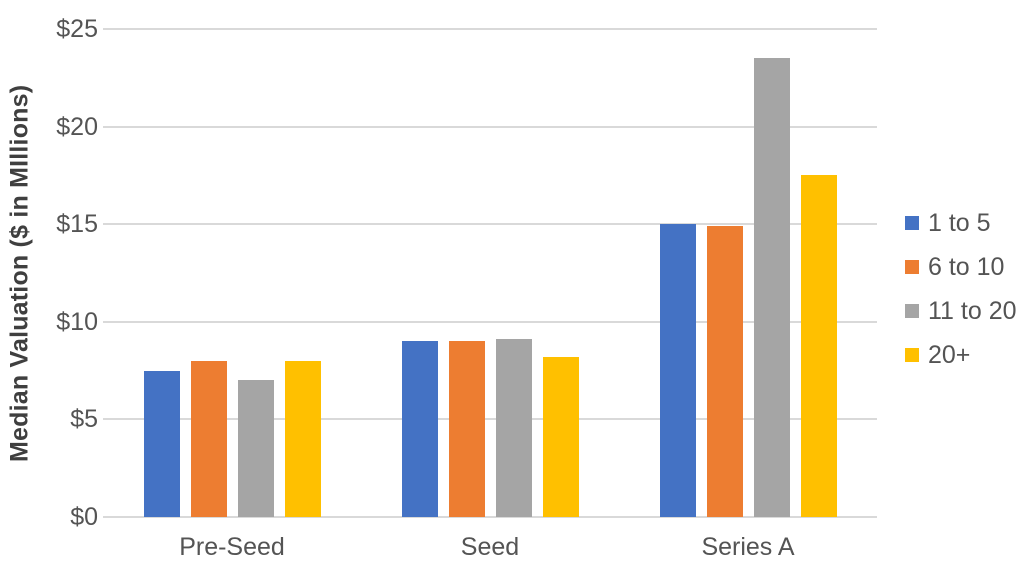 This screenshot has height=568, width=1024. Describe the element at coordinates (513, 428) in the screenshot. I see `bar-Seed-11 to 20` at that location.